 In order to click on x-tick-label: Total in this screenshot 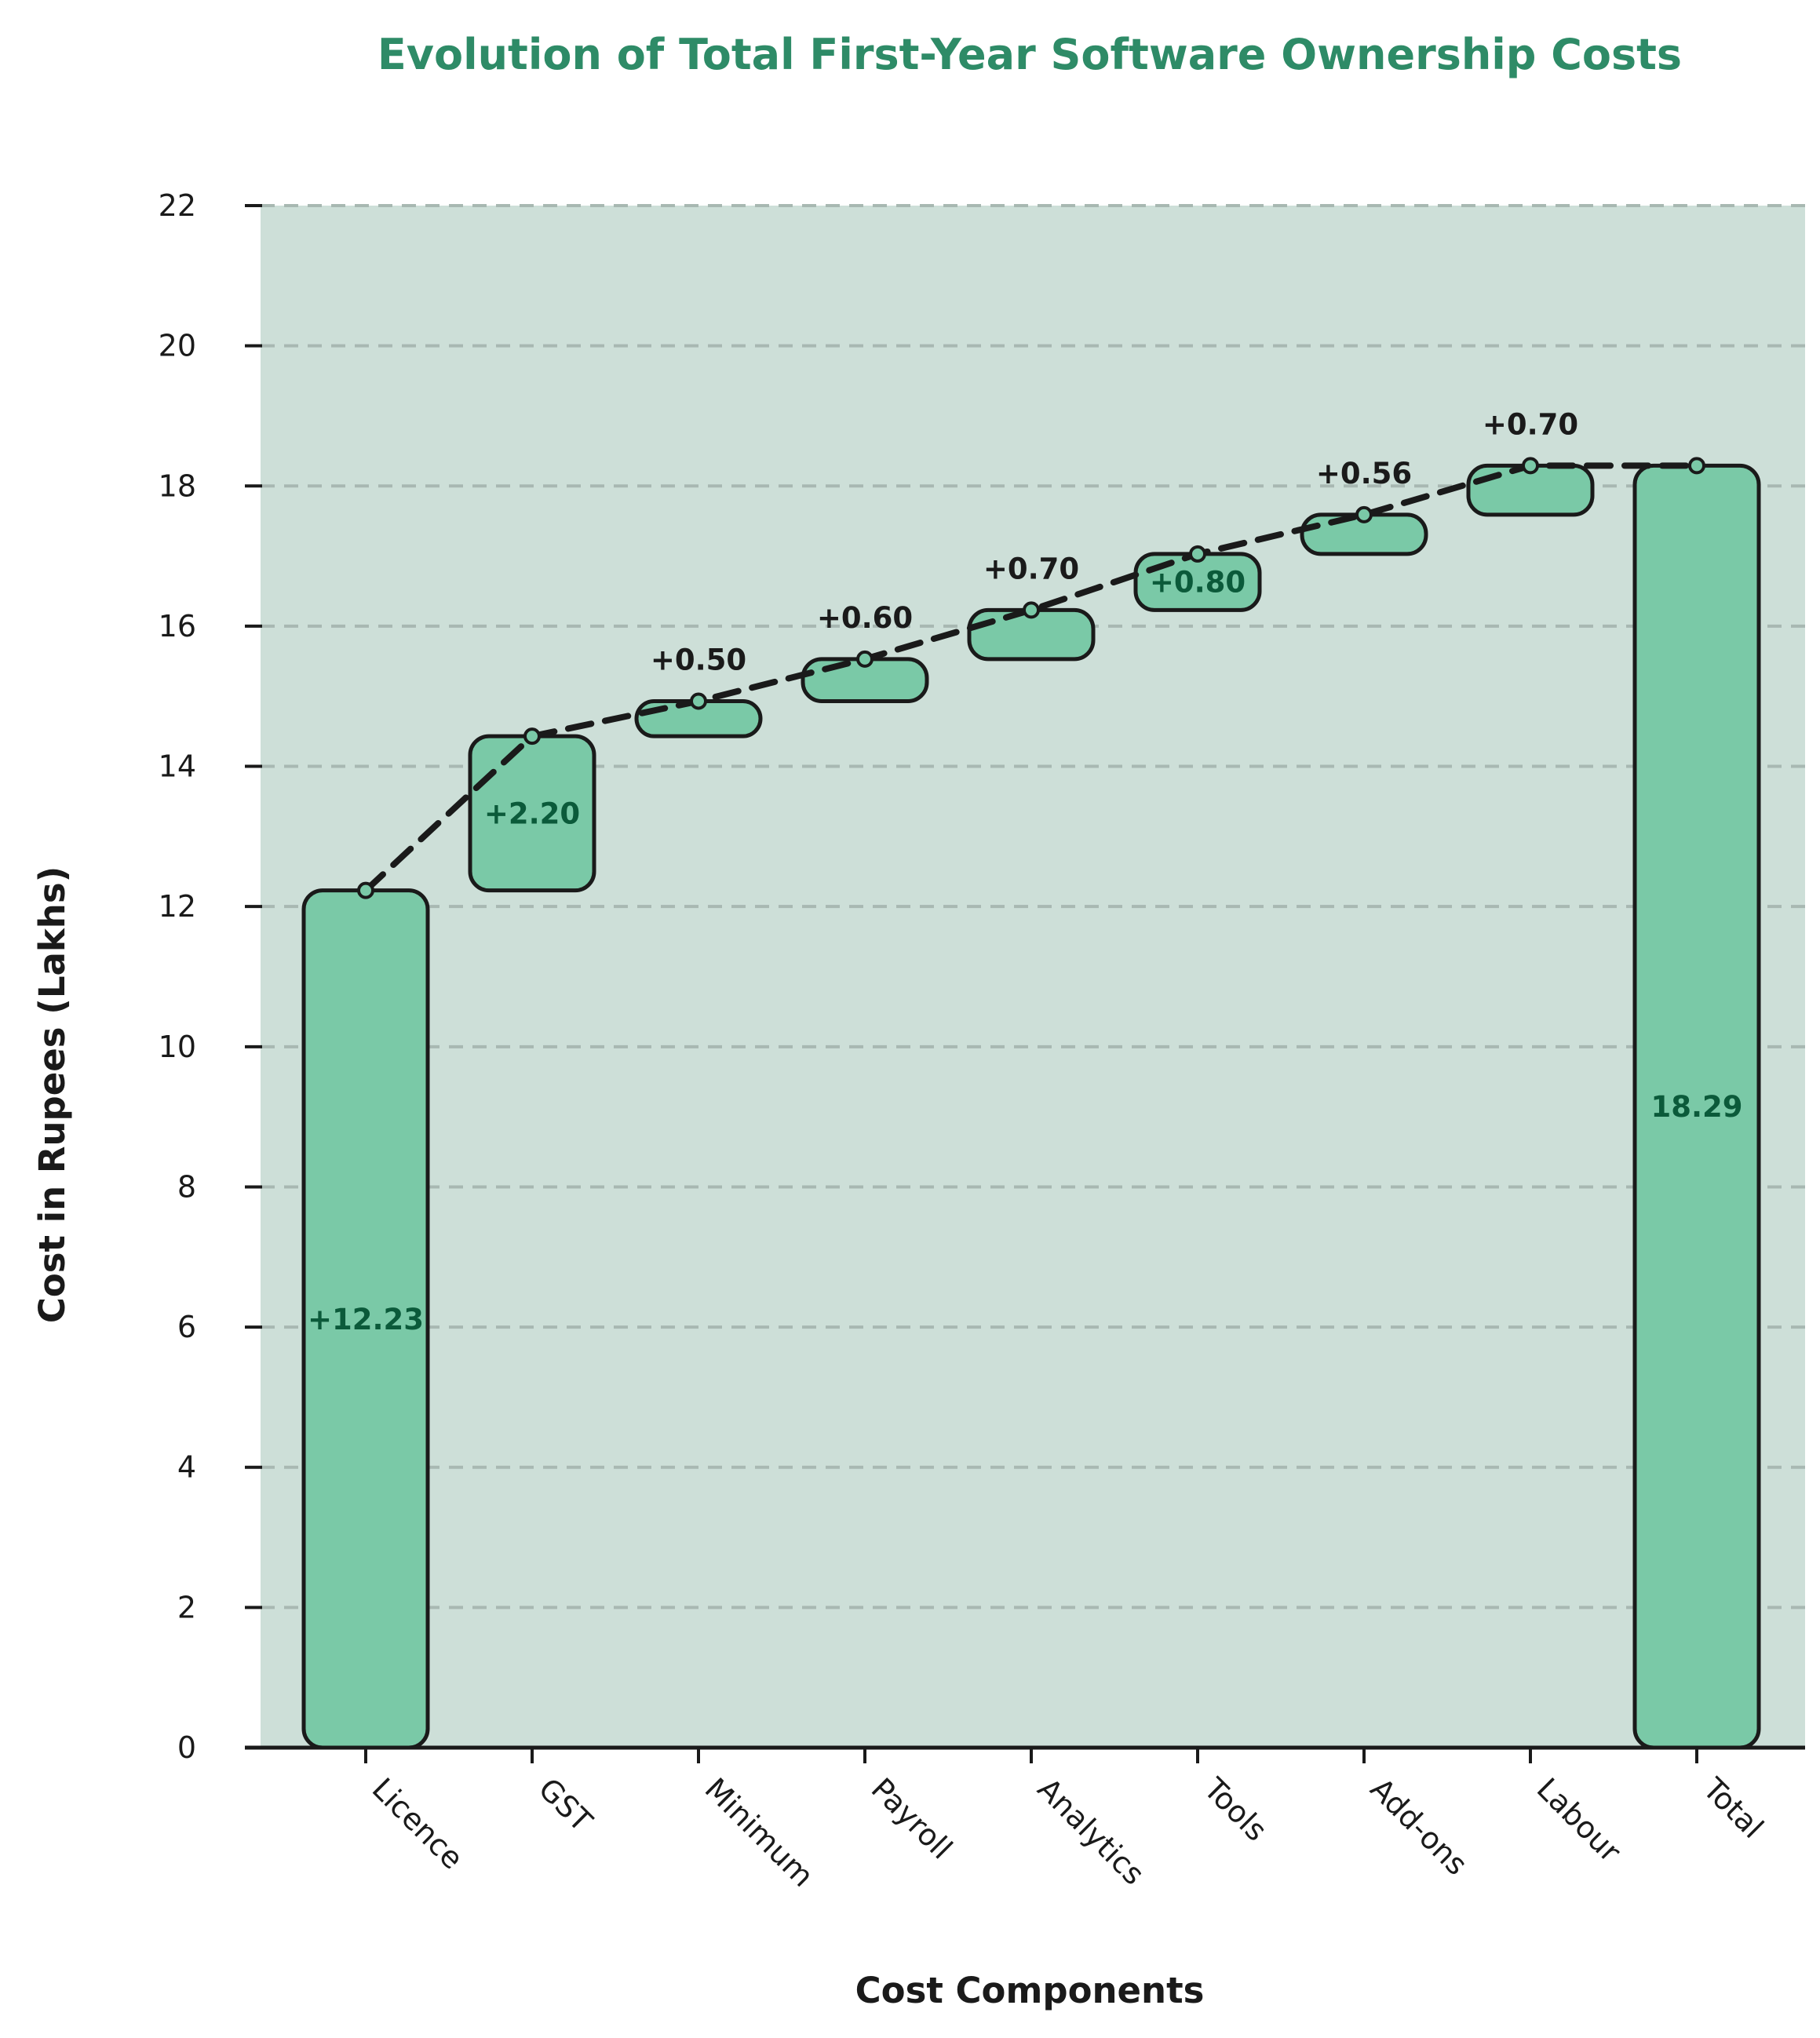, I will do `click(1733, 1808)`.